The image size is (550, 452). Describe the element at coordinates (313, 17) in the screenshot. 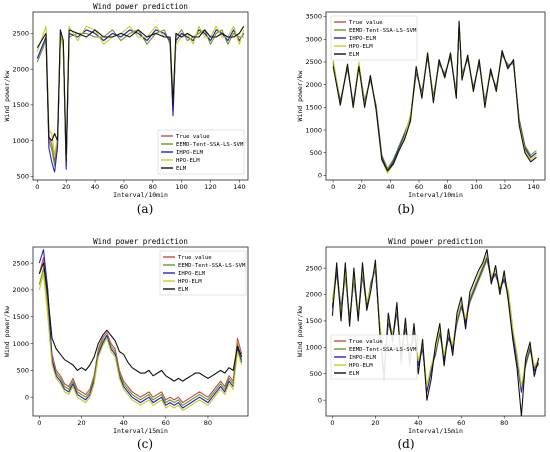

I see `y-tick-label: 3500` at that location.